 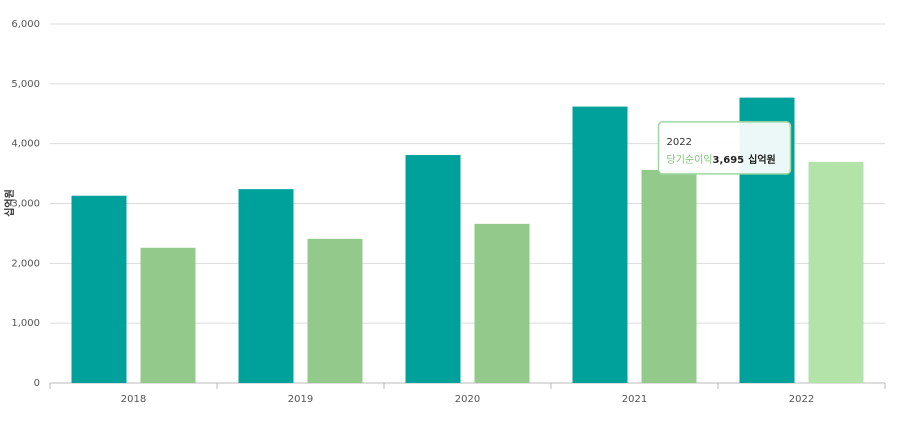 I want to click on y-tick-label: 2,000, so click(x=25, y=263).